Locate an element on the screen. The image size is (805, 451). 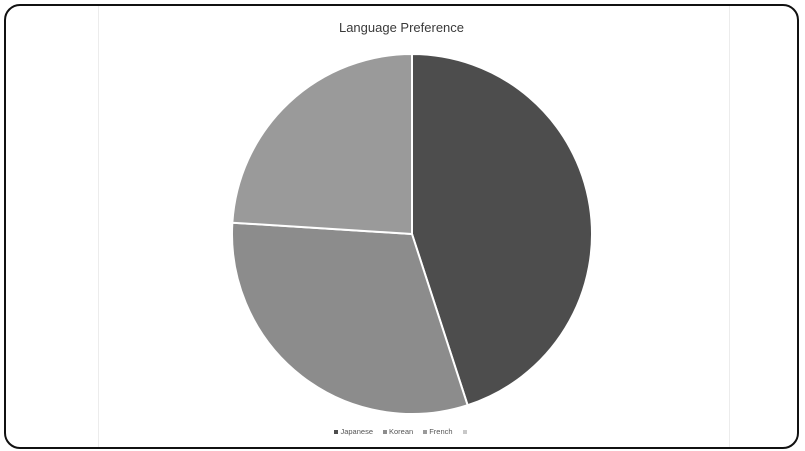
legend-label: Japanese is located at coordinates (356, 431).